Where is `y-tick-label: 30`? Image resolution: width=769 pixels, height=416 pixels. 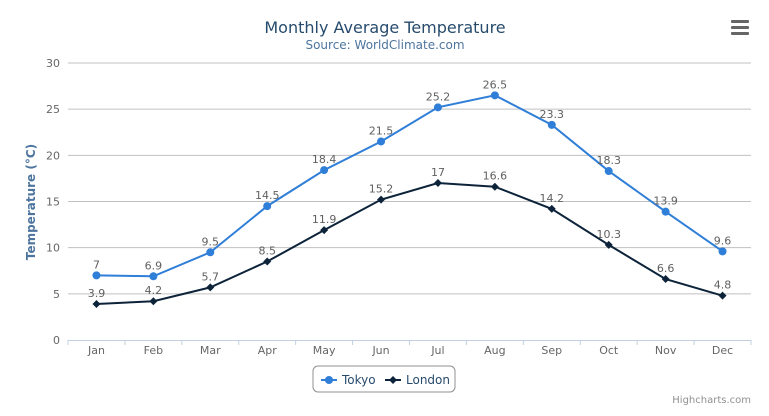
y-tick-label: 30 is located at coordinates (53, 63).